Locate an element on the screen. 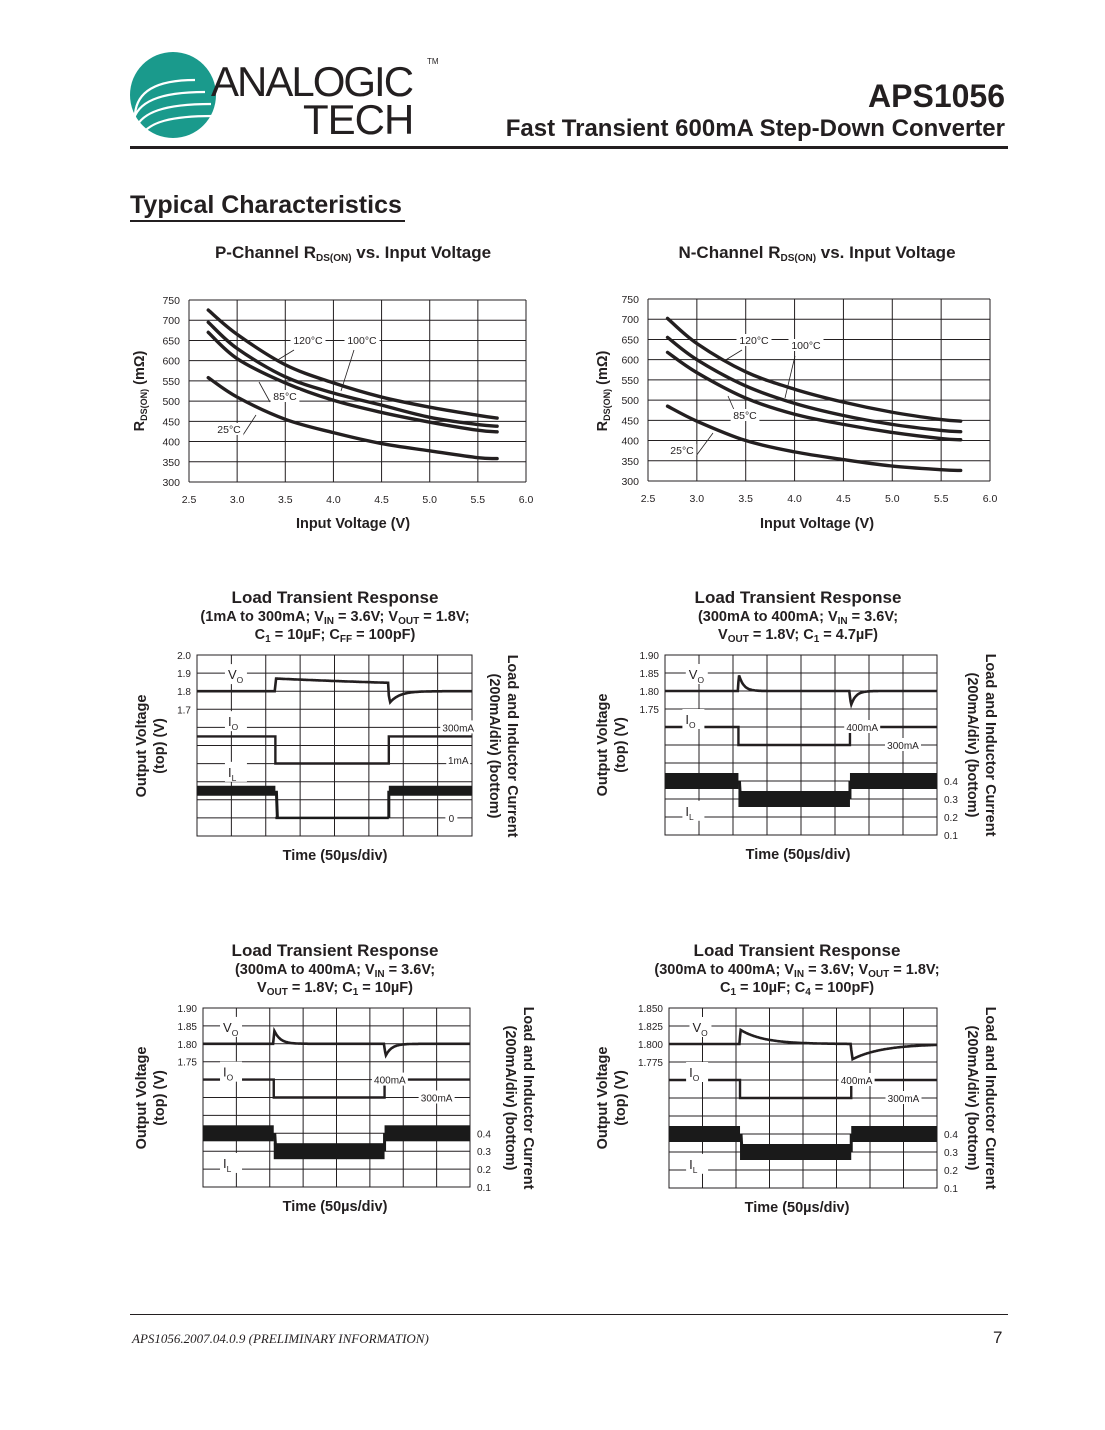  chart-subtitle: (300mA to 400mA; VIN = 3.6V; is located at coordinates (798, 617).